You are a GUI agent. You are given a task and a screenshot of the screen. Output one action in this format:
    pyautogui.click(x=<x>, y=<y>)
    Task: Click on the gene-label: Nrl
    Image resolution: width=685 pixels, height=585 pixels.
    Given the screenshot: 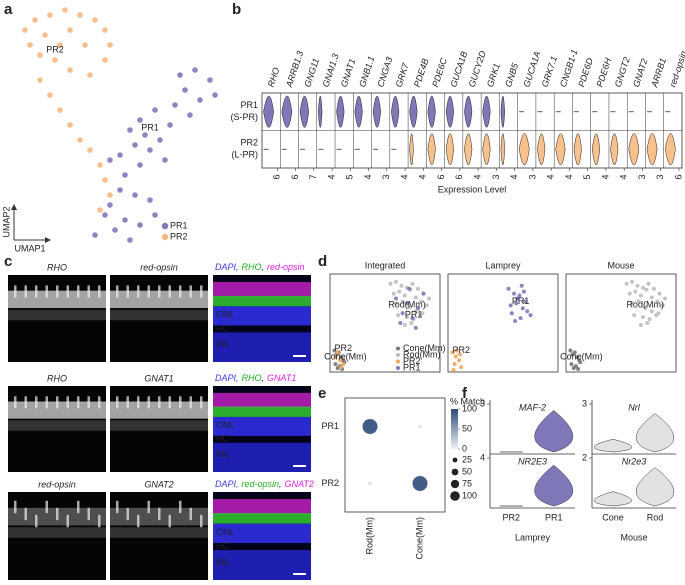 What is the action you would take?
    pyautogui.click(x=634, y=407)
    